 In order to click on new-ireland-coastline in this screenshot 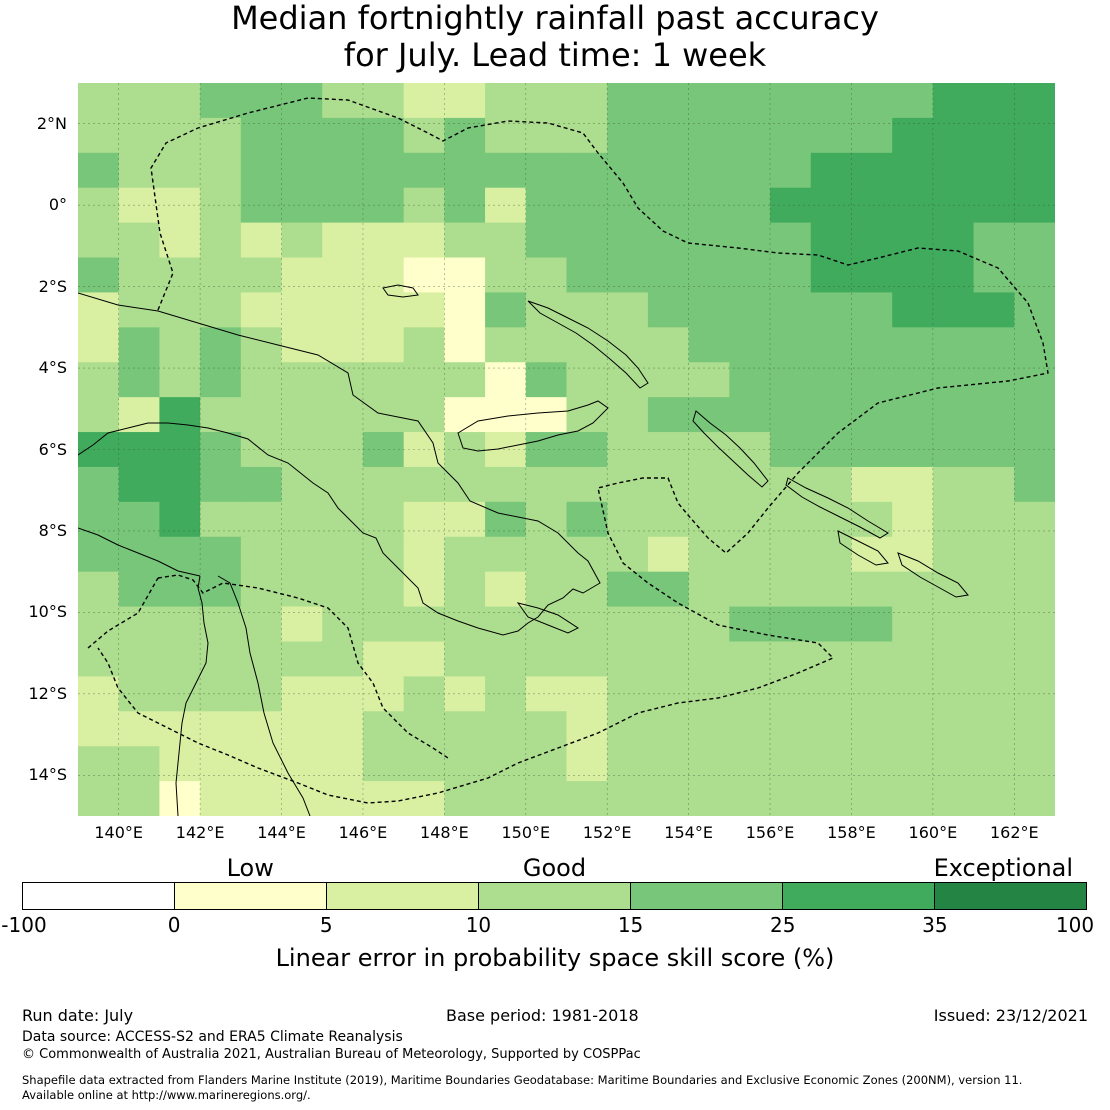, I will do `click(588, 344)`.